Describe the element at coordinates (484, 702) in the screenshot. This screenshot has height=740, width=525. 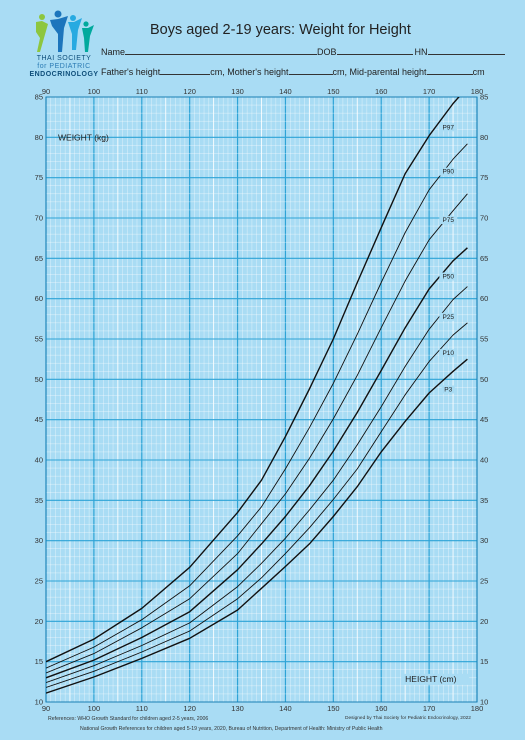
I see `y-tick-label-right: 10` at that location.